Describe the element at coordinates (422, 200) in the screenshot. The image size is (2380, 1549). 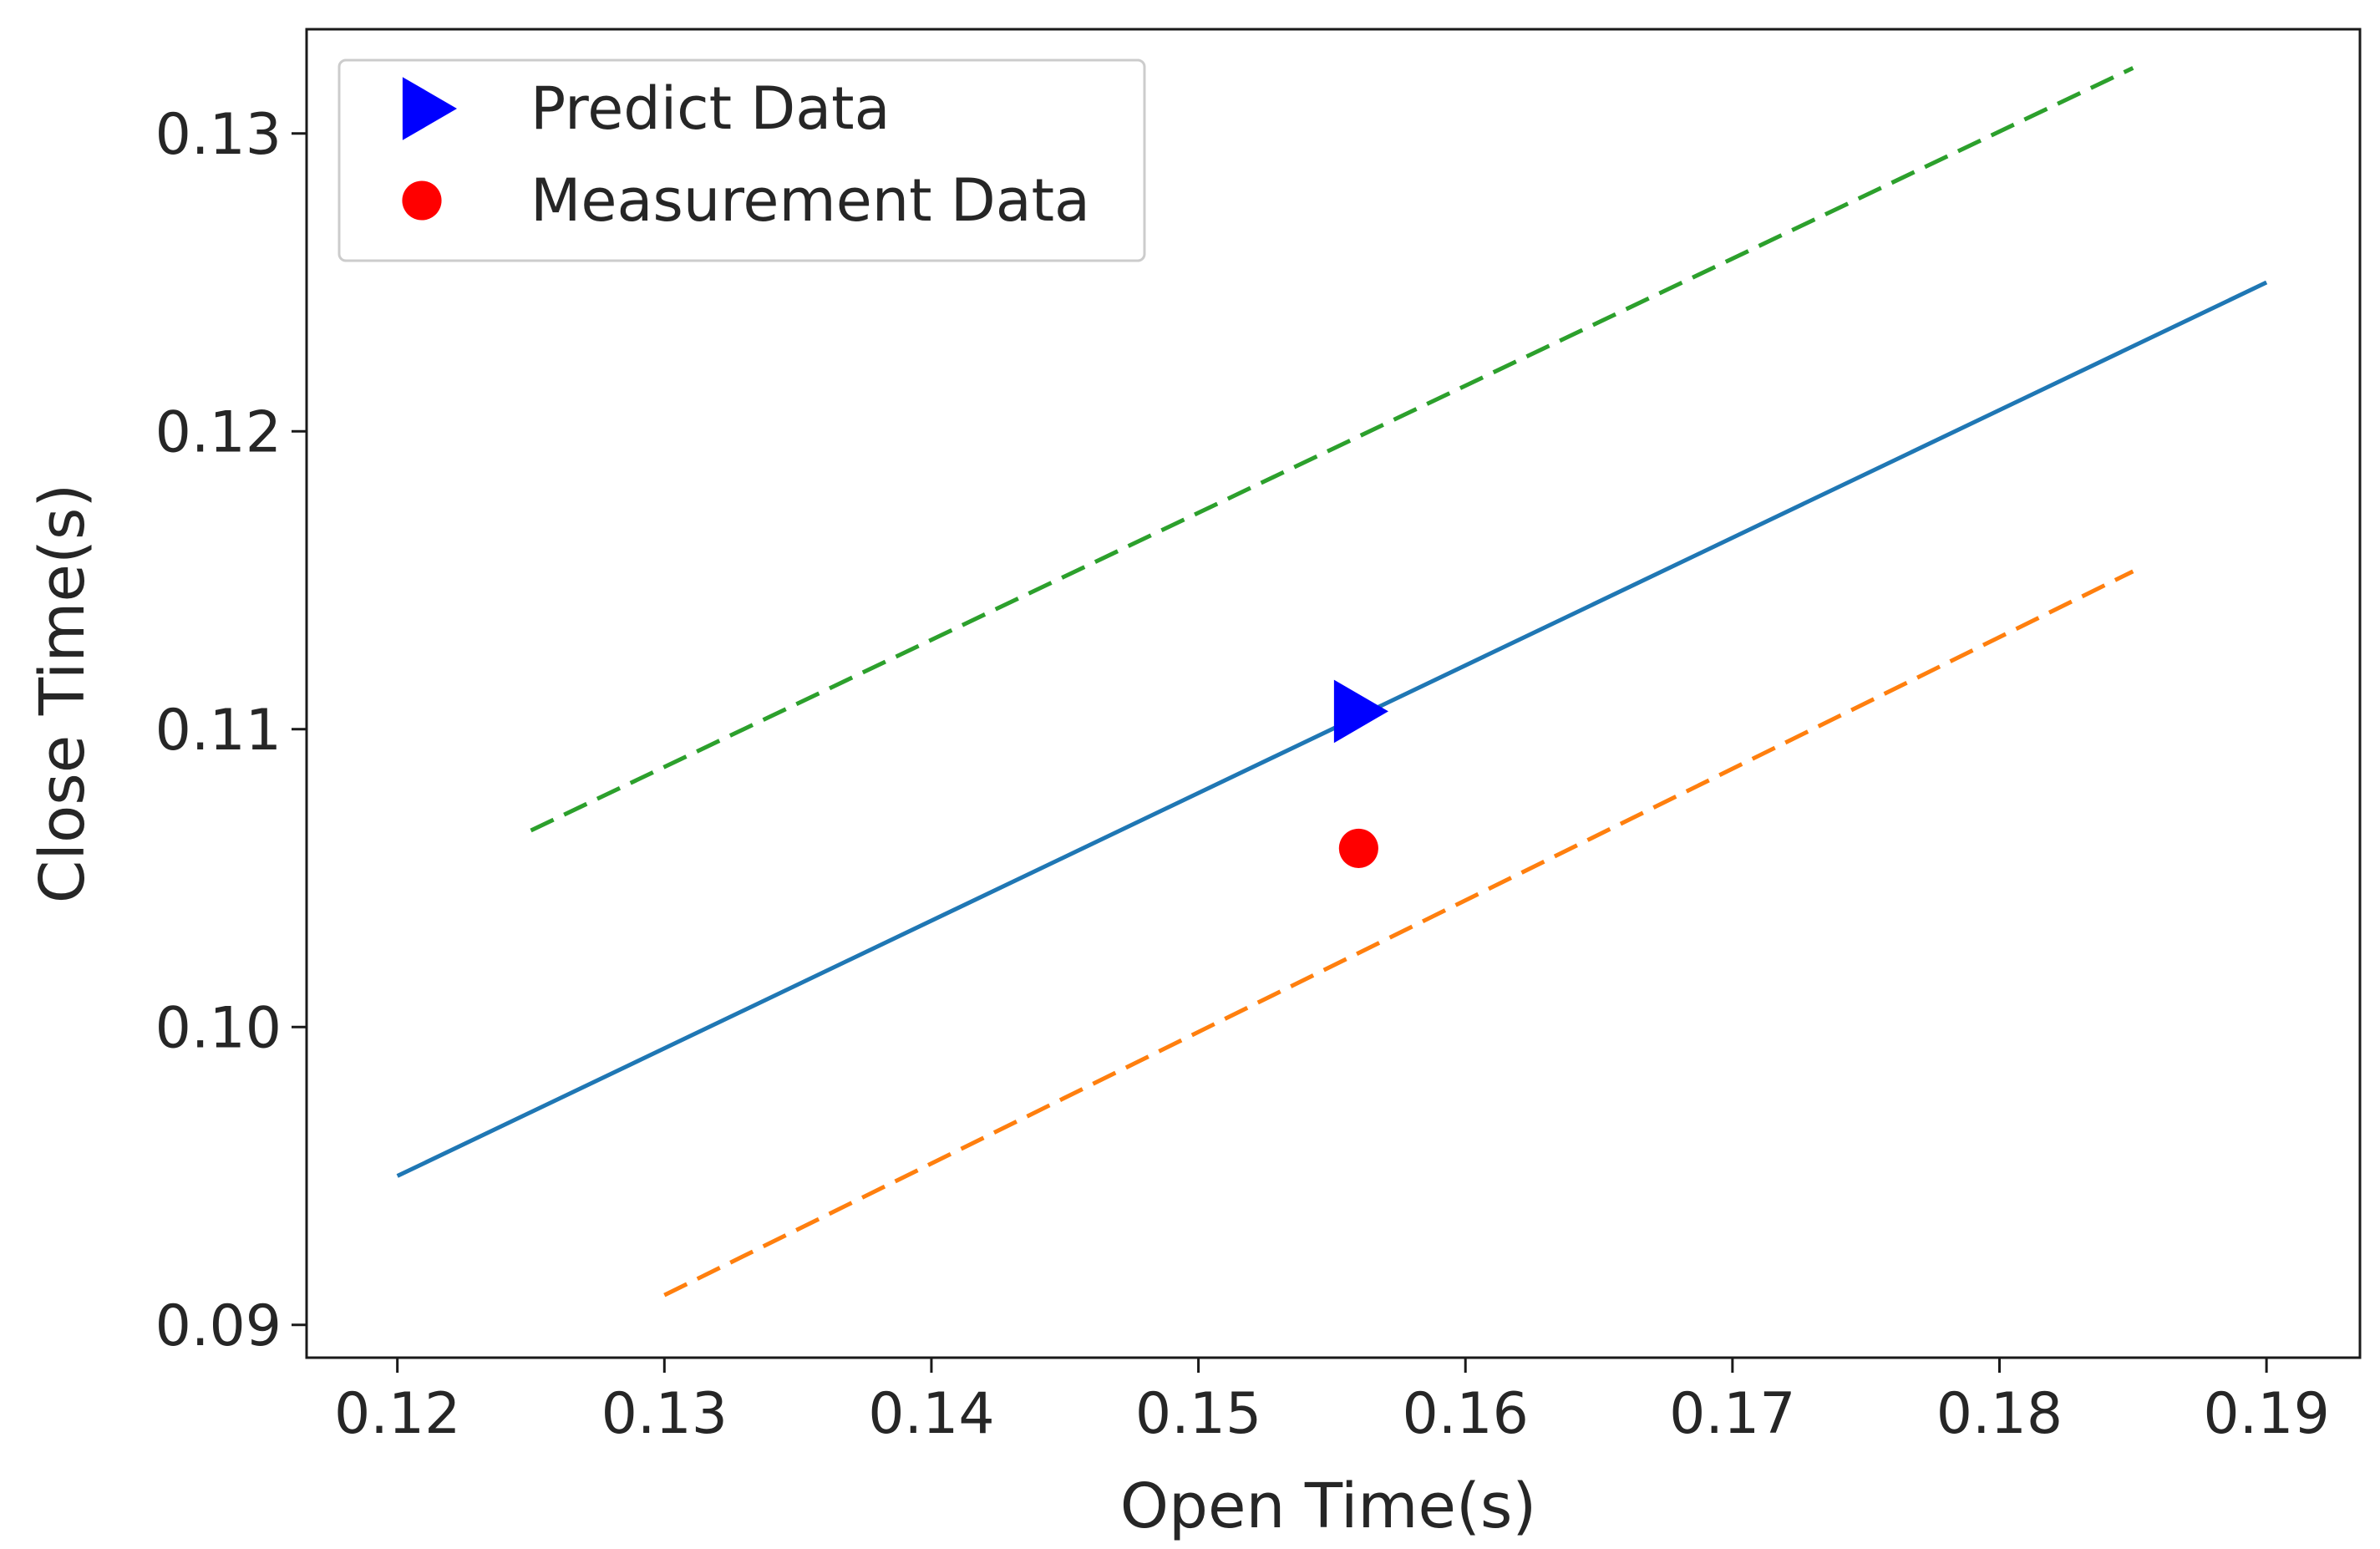
I see `legend-circle-icon` at that location.